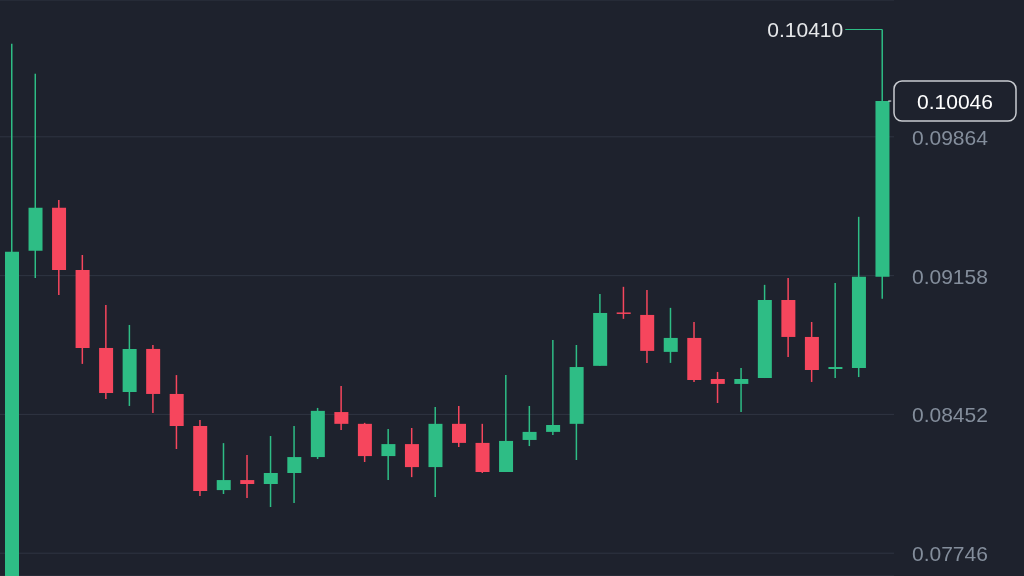  Describe the element at coordinates (805, 29) in the screenshot. I see `annotation: 0.10410` at that location.